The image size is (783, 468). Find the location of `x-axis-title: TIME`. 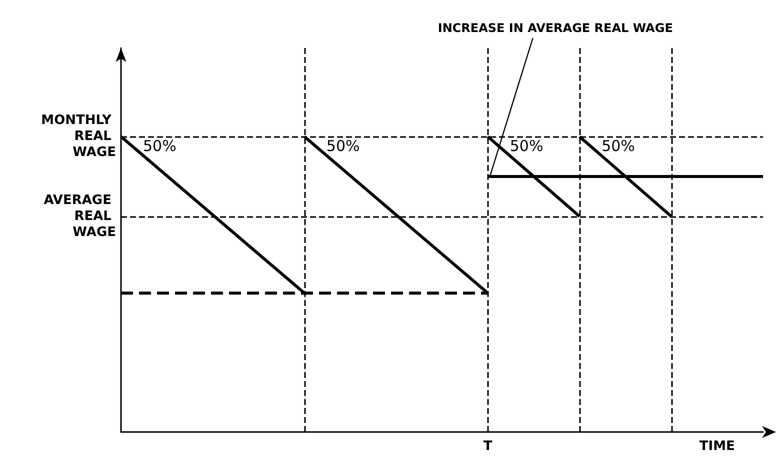

x-axis-title: TIME is located at coordinates (717, 446).